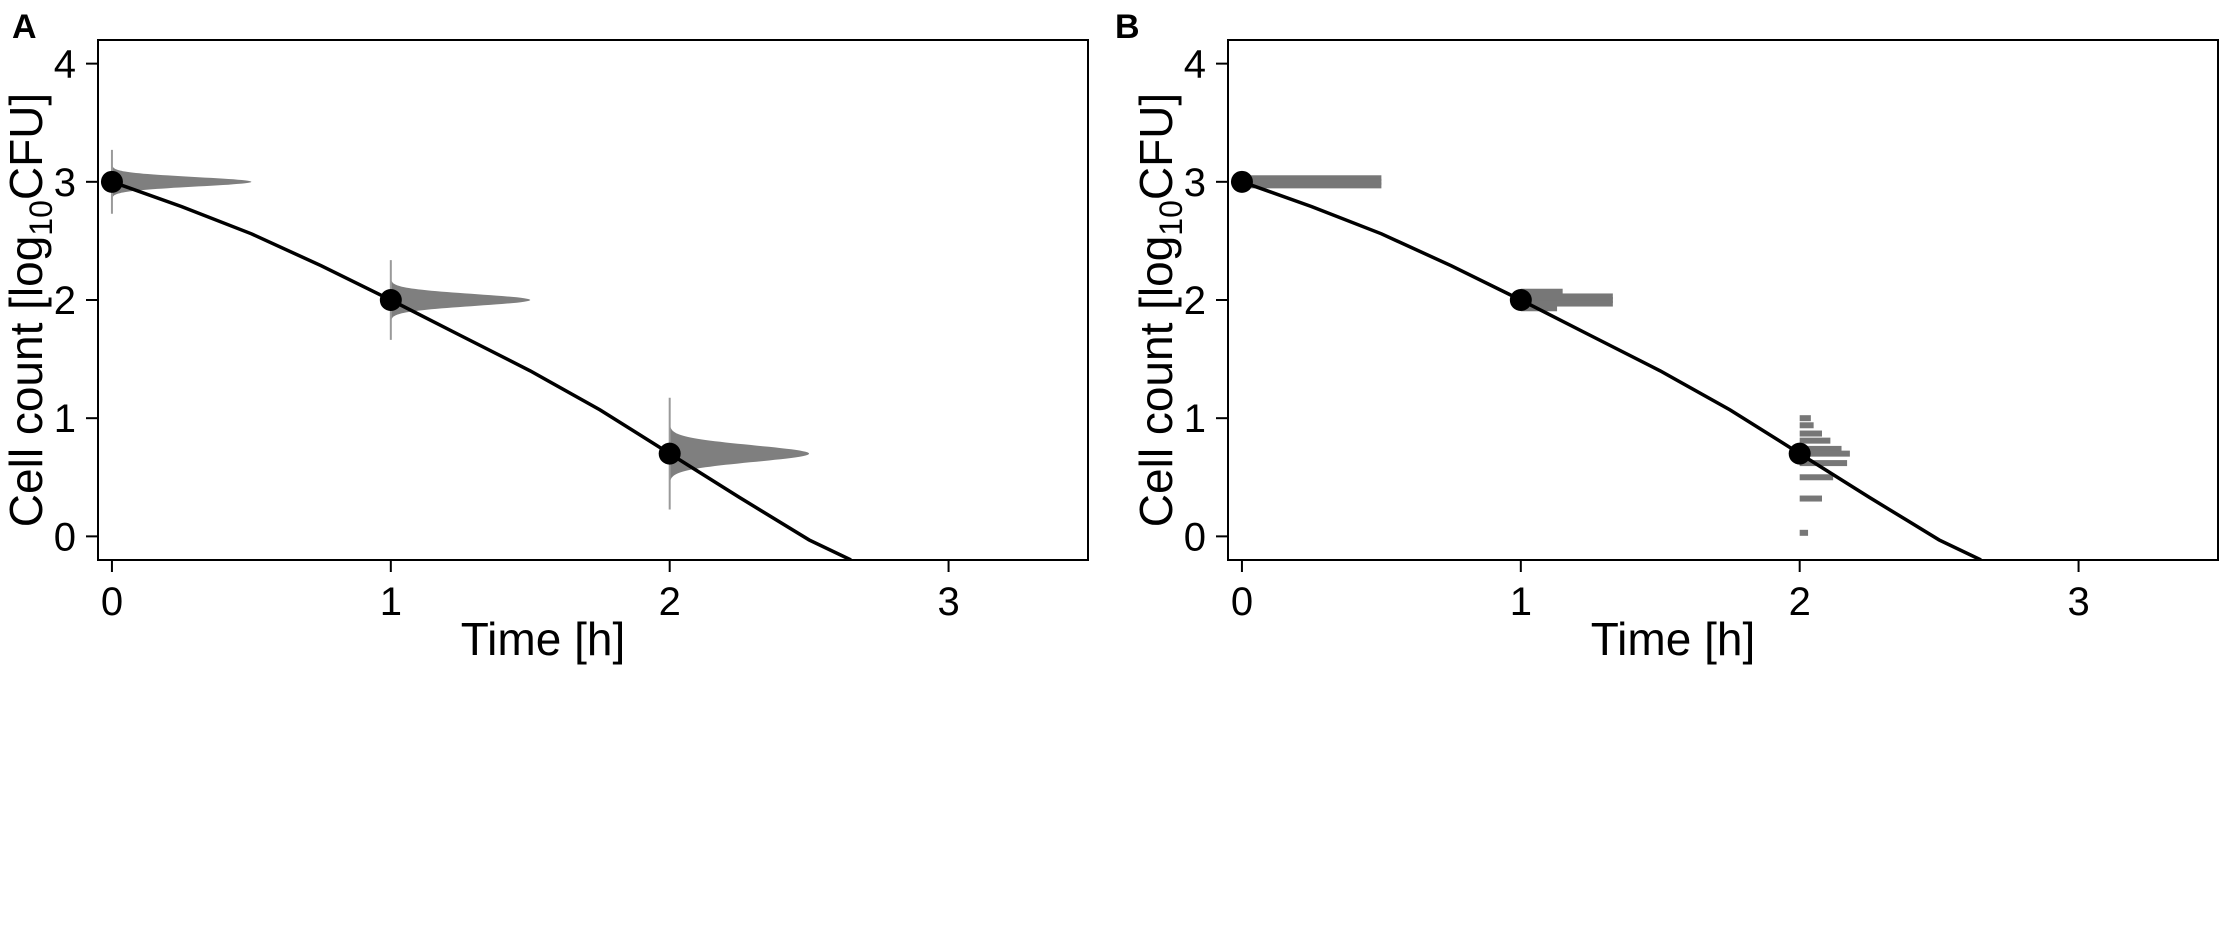 This screenshot has height=945, width=2221. Describe the element at coordinates (1127, 27) in the screenshot. I see `panel-letter-b: B` at that location.